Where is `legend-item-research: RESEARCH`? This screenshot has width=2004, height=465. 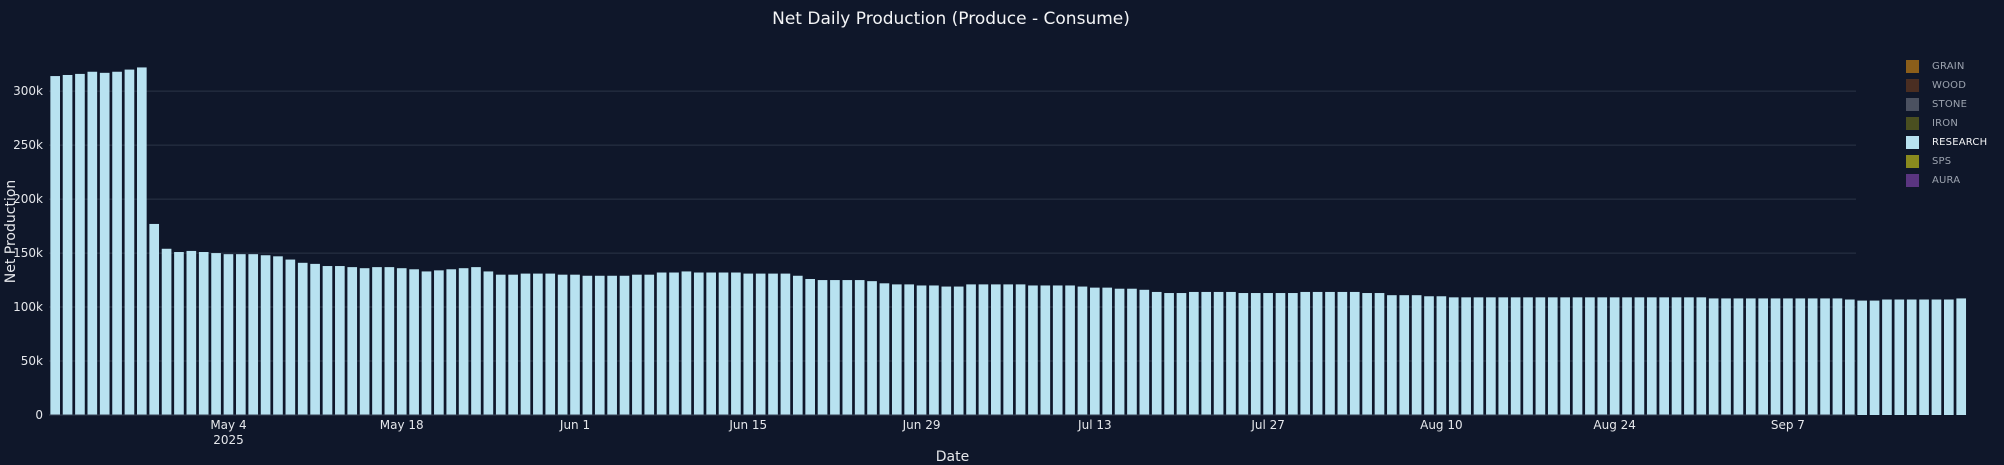 legend-item-research: RESEARCH is located at coordinates (1946, 142).